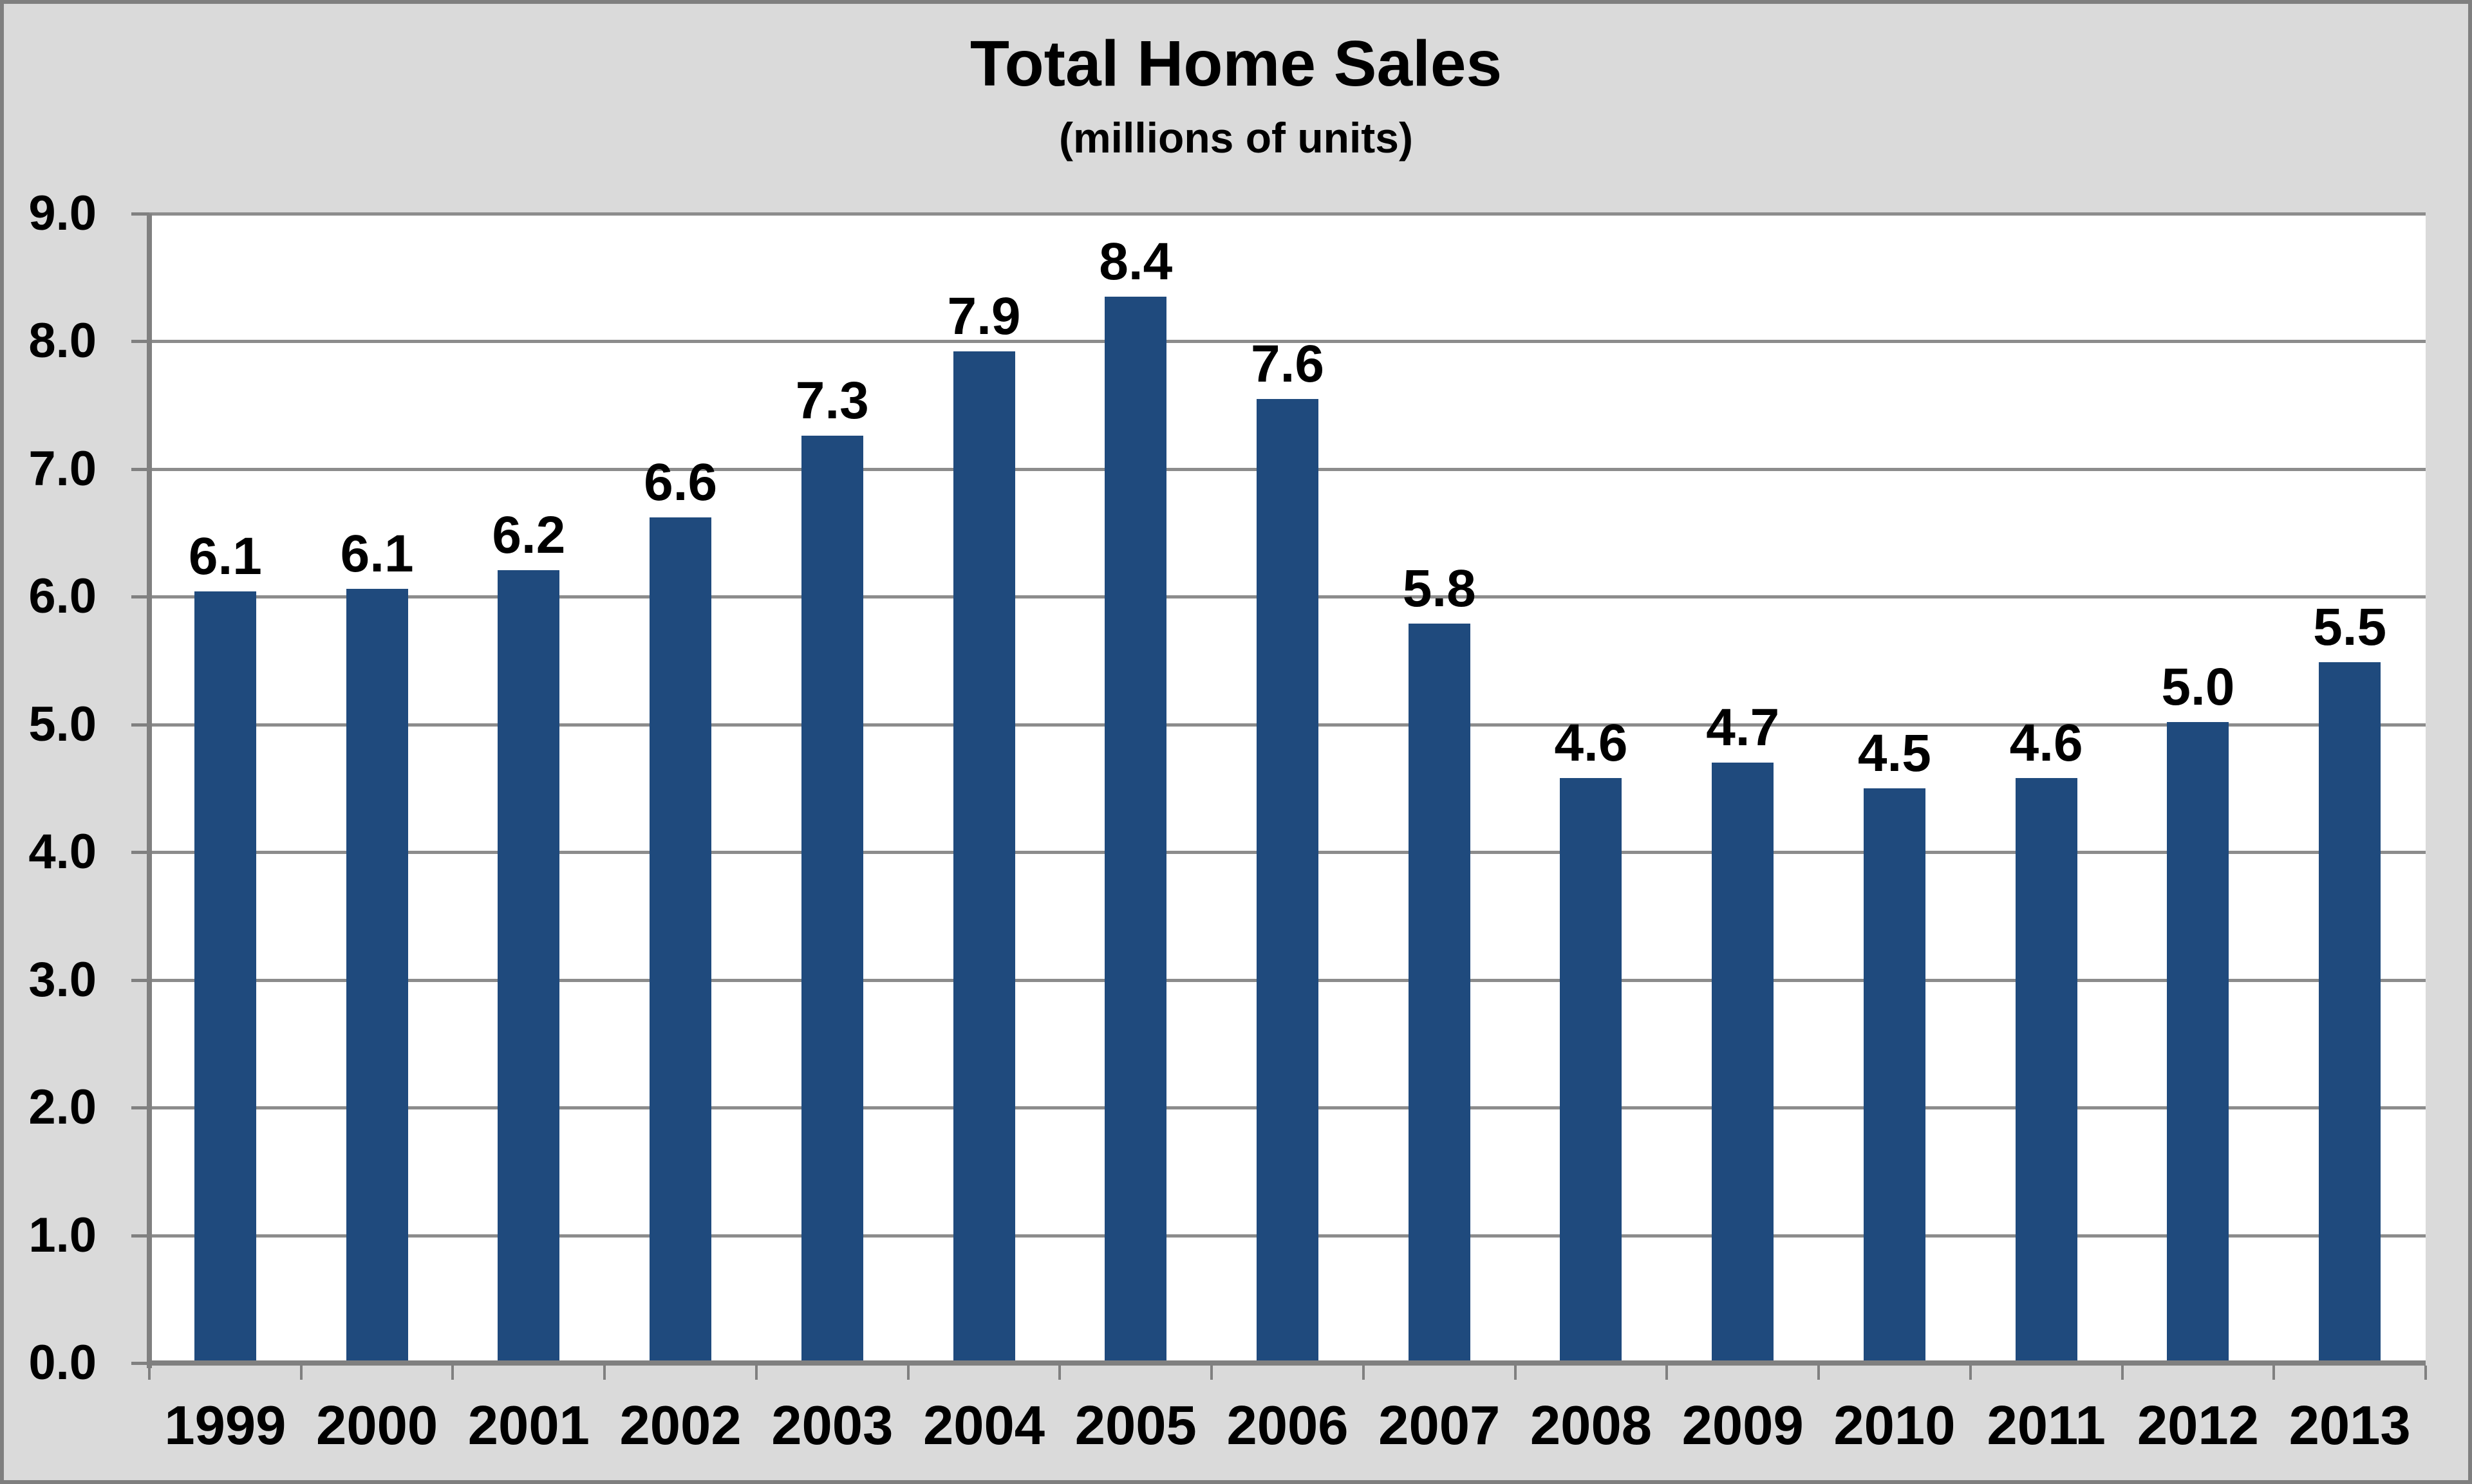 This screenshot has width=2472, height=1484. Describe the element at coordinates (62, 213) in the screenshot. I see `y-axis-tick-label: 9.0` at that location.